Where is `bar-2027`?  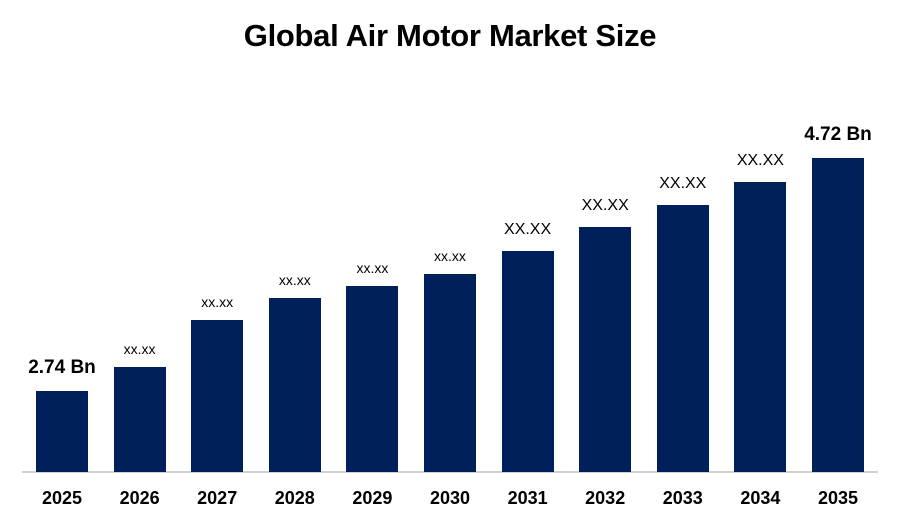 bar-2027 is located at coordinates (217, 396).